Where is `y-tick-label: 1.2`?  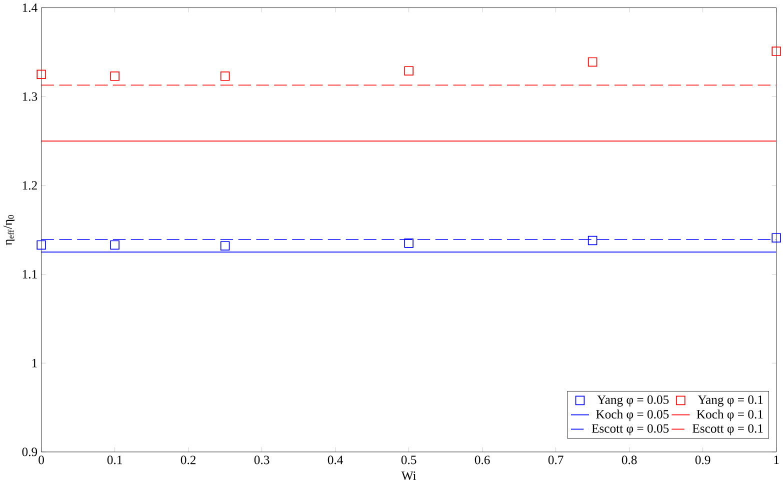 y-tick-label: 1.2 is located at coordinates (29, 185).